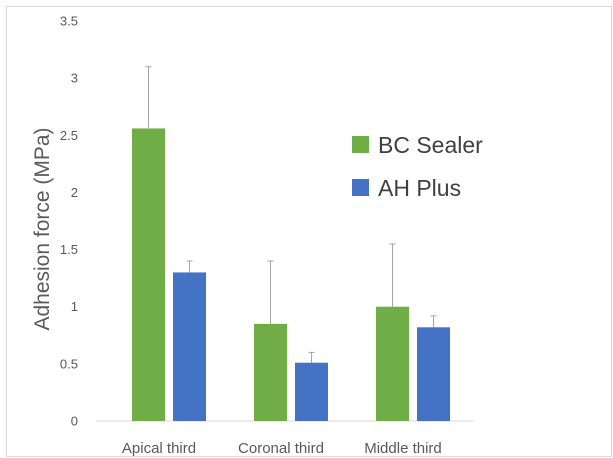 The height and width of the screenshot is (458, 613). What do you see at coordinates (403, 448) in the screenshot?
I see `x-category-label: Middle third` at bounding box center [403, 448].